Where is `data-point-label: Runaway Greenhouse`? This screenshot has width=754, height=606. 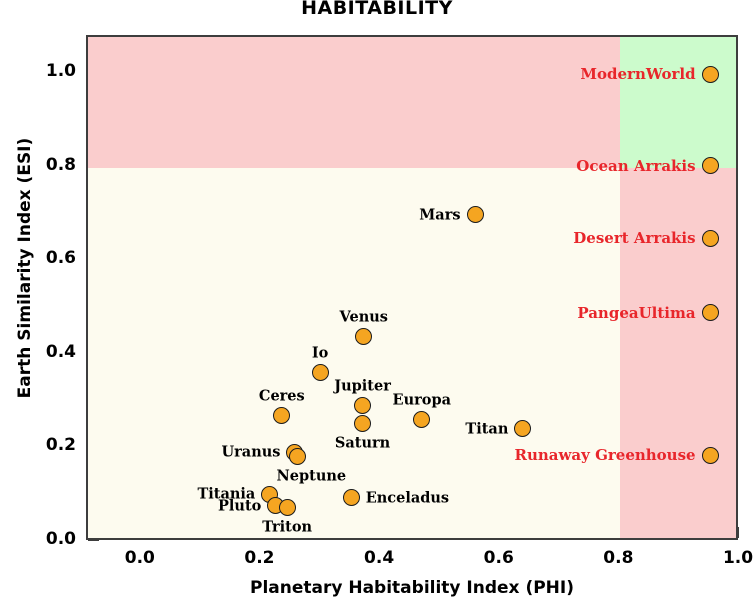
data-point-label: Runaway Greenhouse is located at coordinates (605, 455).